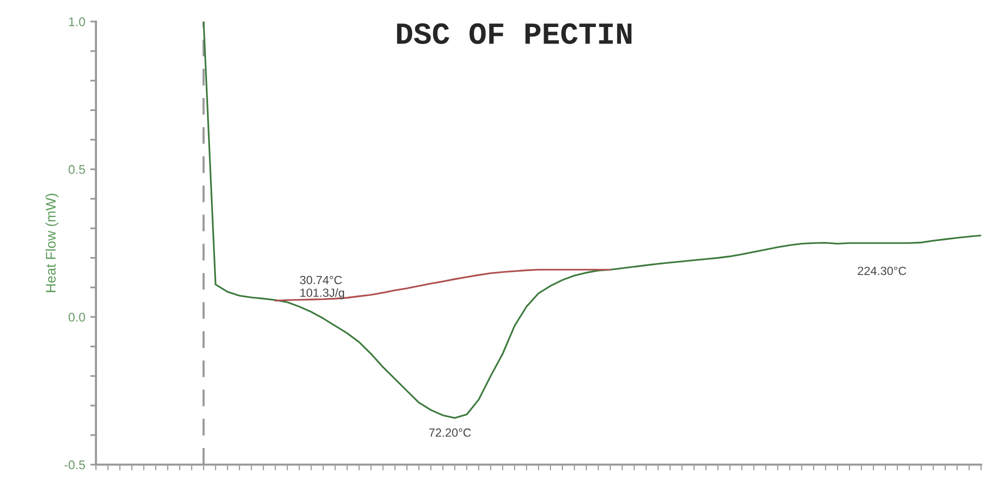  What do you see at coordinates (77, 317) in the screenshot?
I see `y-tick-label: 0.0` at bounding box center [77, 317].